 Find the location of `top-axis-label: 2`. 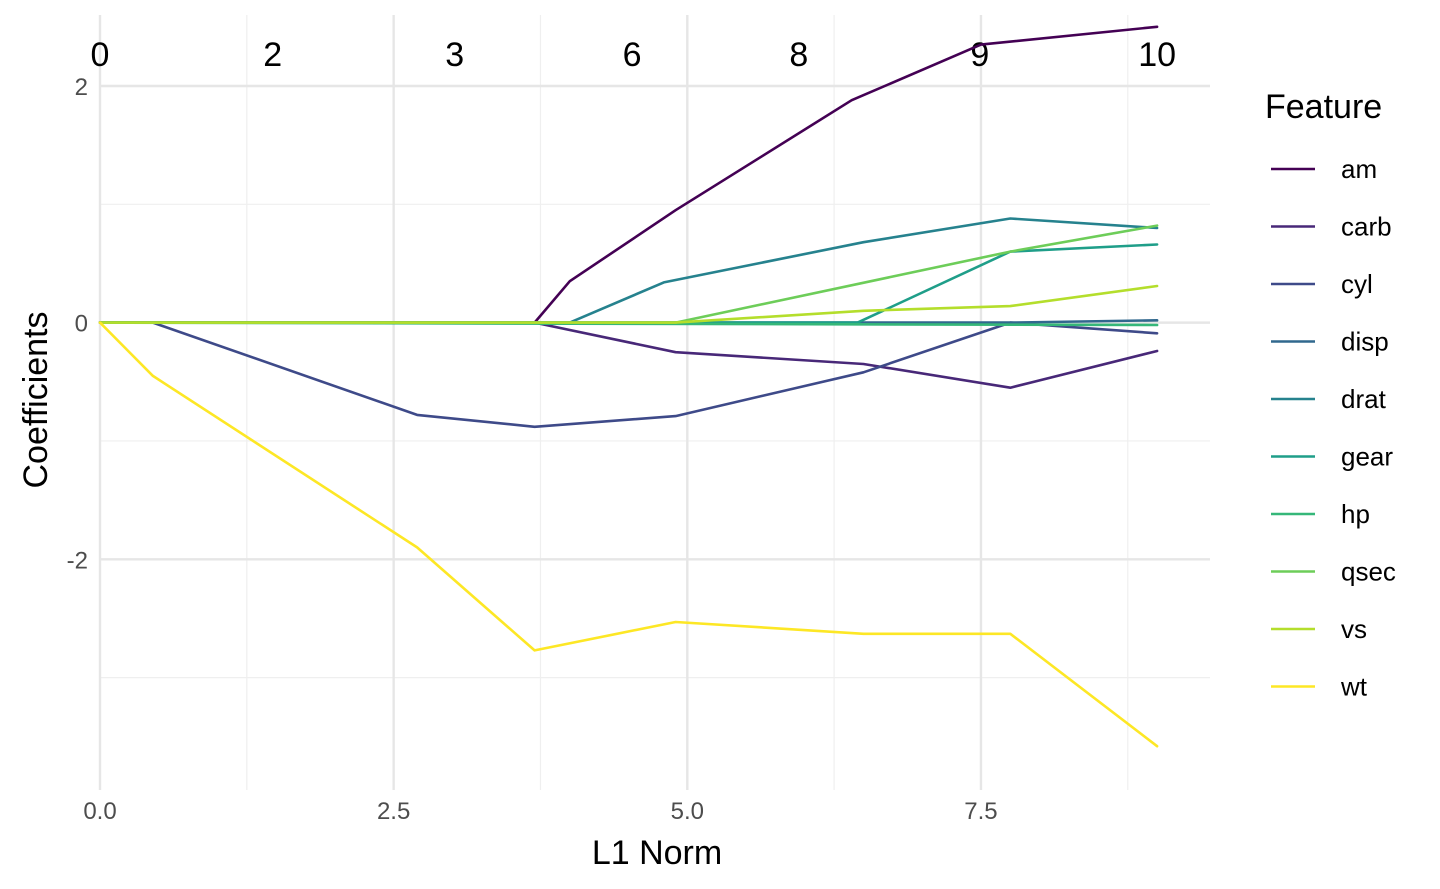

top-axis-label: 2 is located at coordinates (272, 55).